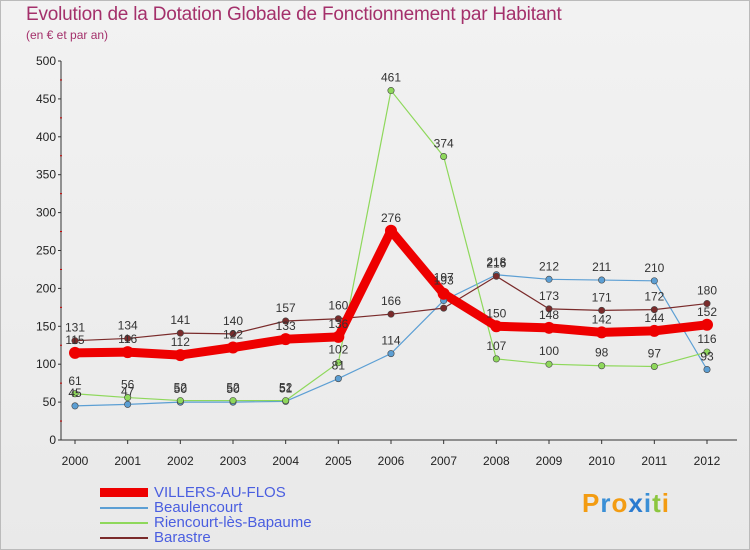 Image resolution: width=750 pixels, height=550 pixels. Describe the element at coordinates (46, 175) in the screenshot. I see `y-tick-label: 350` at that location.